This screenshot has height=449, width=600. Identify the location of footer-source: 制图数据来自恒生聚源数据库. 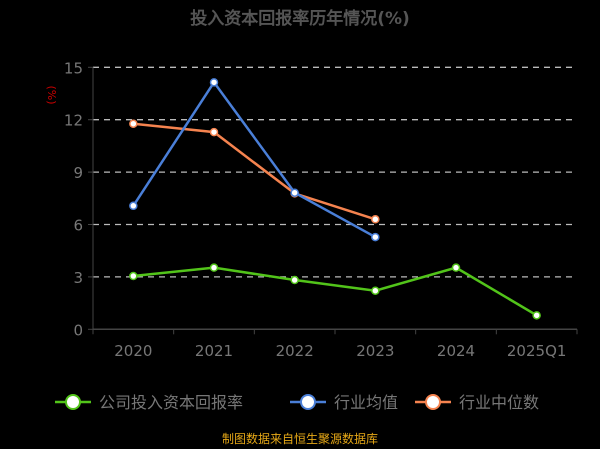
(300, 438).